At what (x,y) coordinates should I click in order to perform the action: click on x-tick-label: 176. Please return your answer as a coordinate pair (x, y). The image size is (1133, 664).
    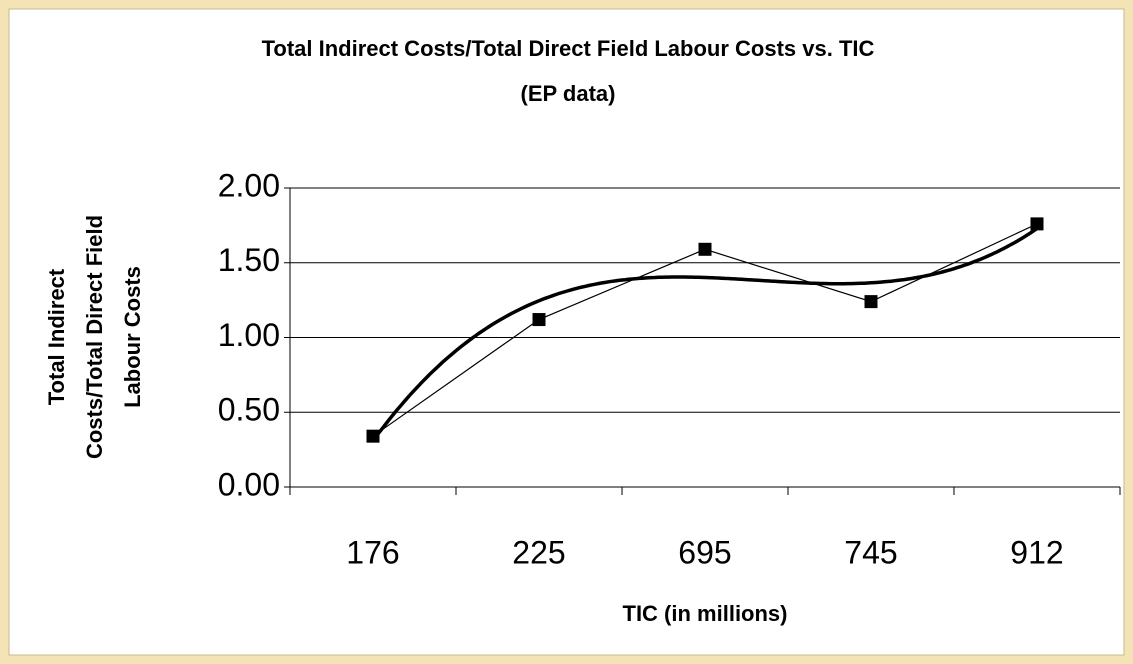
    Looking at the image, I should click on (372, 552).